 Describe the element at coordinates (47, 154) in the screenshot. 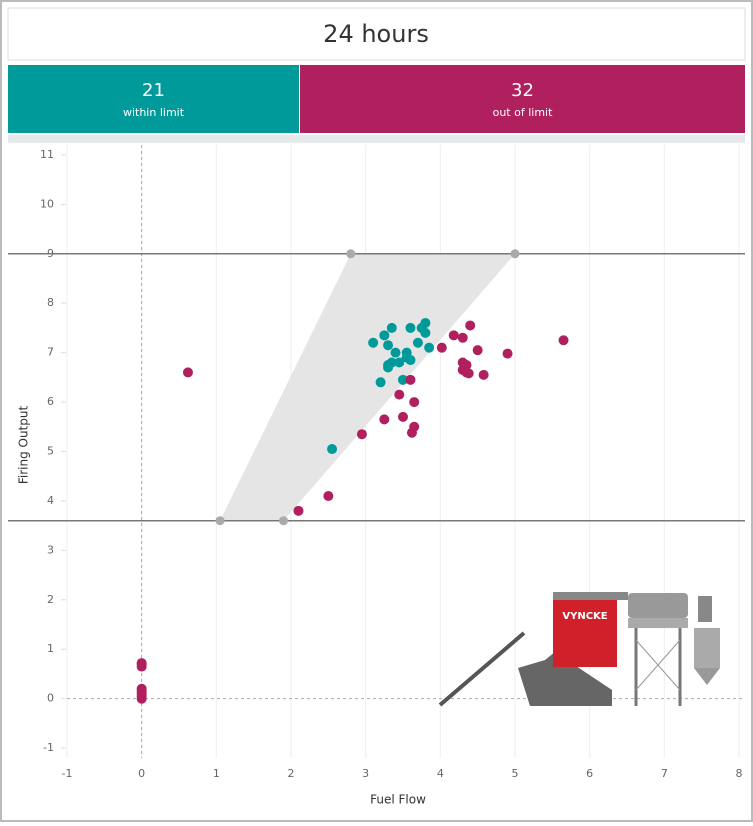

I see `y-tick-label: 11` at that location.